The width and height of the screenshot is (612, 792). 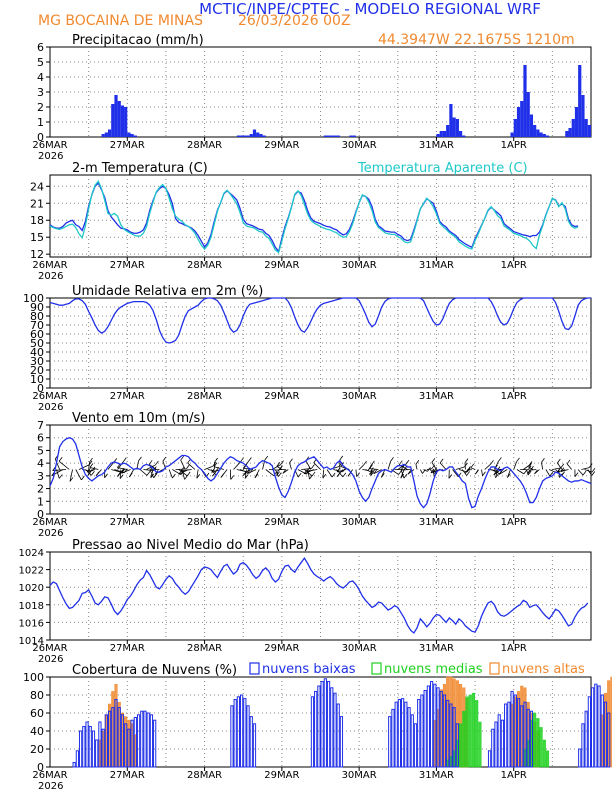 What do you see at coordinates (40, 489) in the screenshot?
I see `y-tick-label: 2` at bounding box center [40, 489].